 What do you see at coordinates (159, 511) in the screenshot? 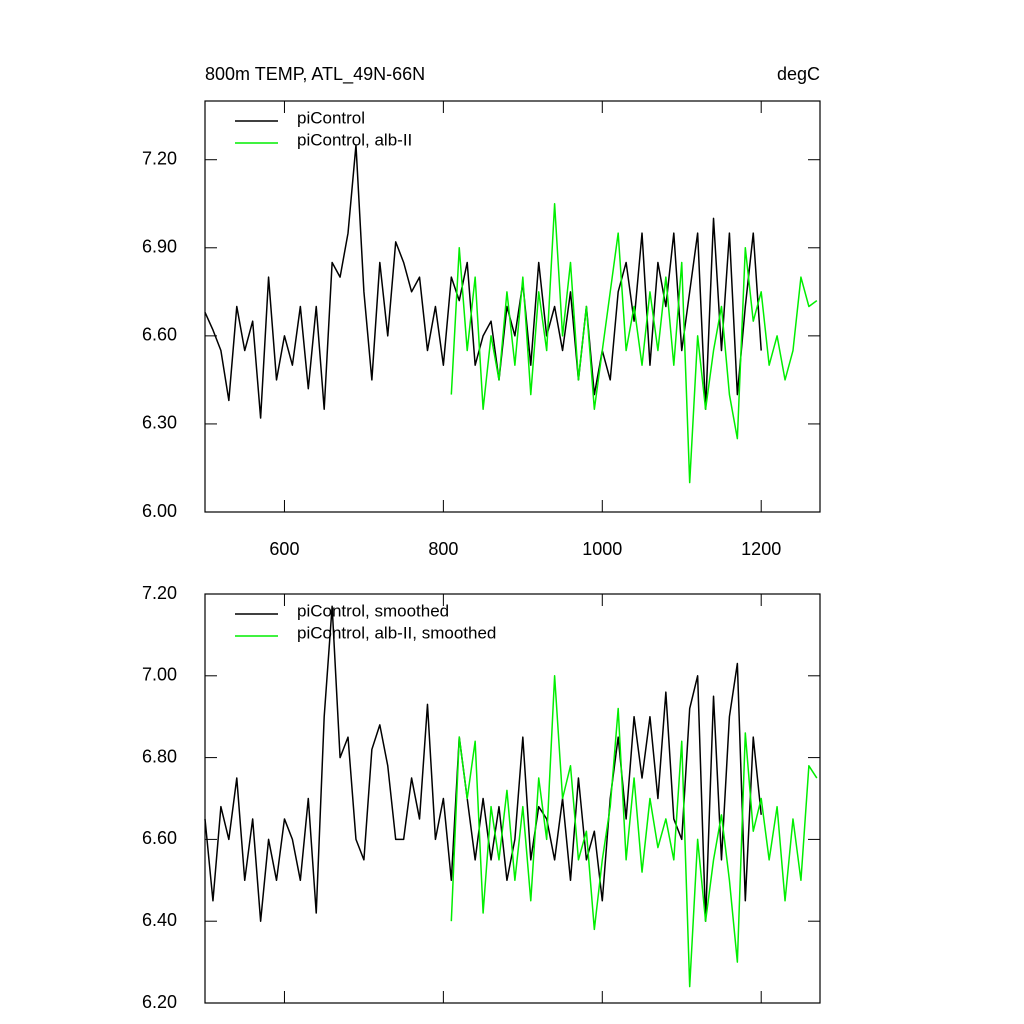
I see `y-tick-label: 6.00` at bounding box center [159, 511].